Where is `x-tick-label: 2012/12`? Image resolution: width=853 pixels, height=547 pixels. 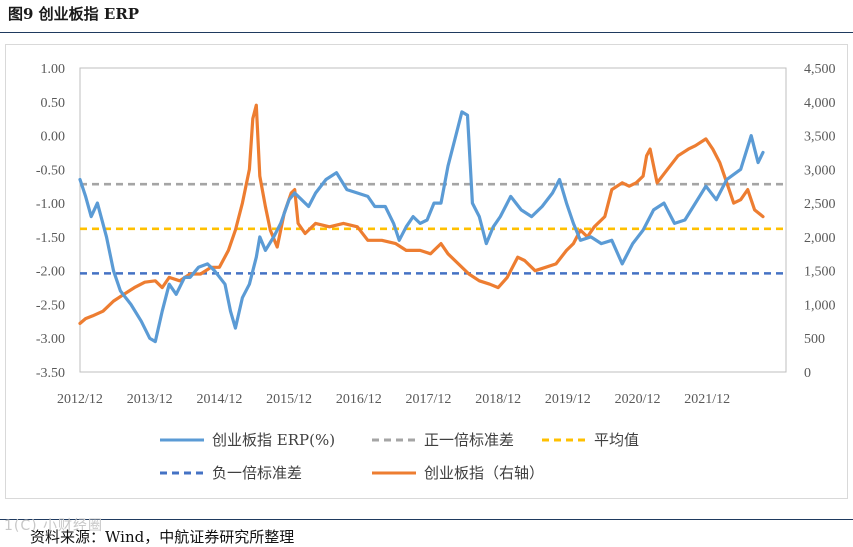
x-tick-label: 2012/12 is located at coordinates (80, 399).